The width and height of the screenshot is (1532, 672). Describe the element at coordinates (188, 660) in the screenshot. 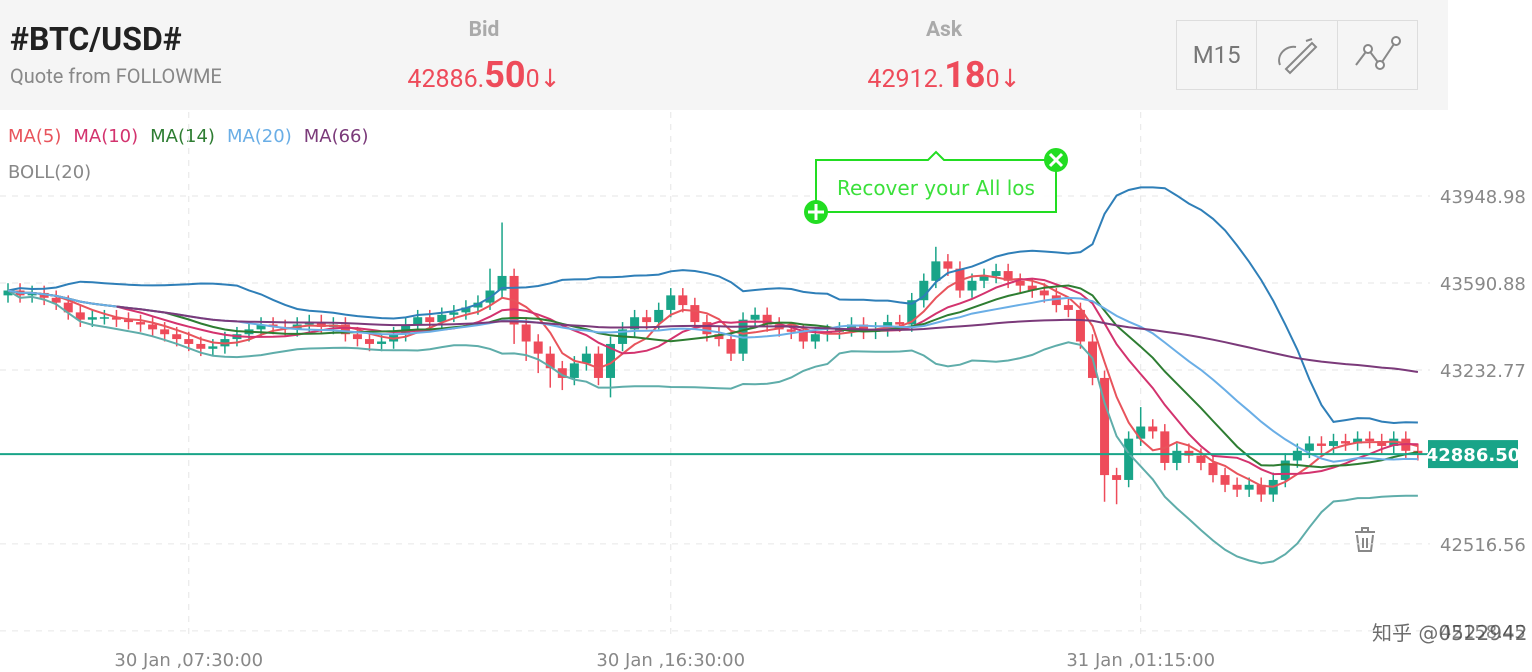

I see `x-tick-label: 30 Jan ,07:30:00` at that location.